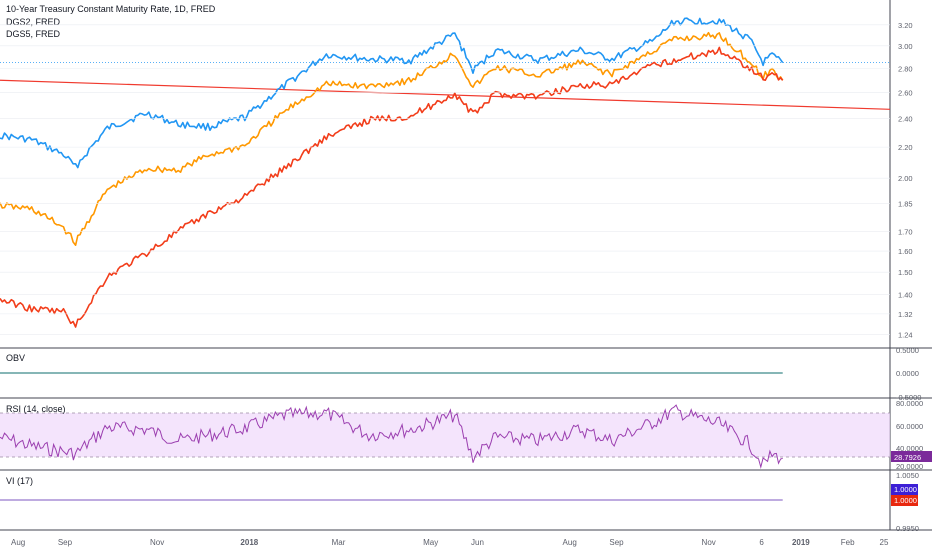 The width and height of the screenshot is (932, 550). Describe the element at coordinates (905, 334) in the screenshot. I see `y-tick-label: 1.24` at that location.